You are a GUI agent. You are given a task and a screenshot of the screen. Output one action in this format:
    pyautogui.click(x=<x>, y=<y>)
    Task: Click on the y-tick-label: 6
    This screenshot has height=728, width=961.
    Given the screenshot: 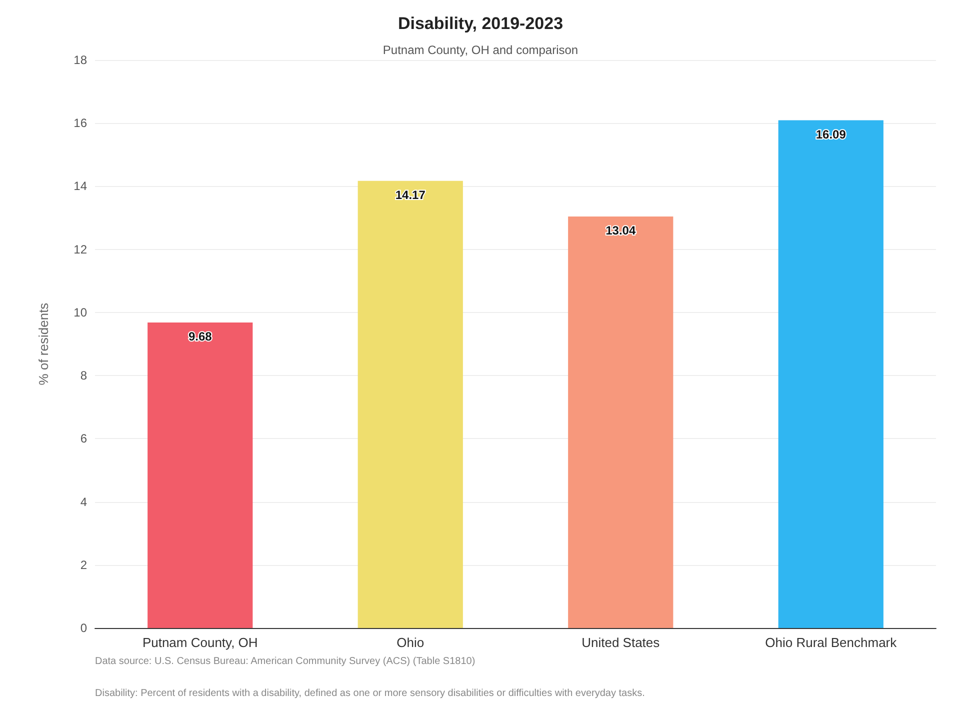 What is the action you would take?
    pyautogui.click(x=84, y=439)
    